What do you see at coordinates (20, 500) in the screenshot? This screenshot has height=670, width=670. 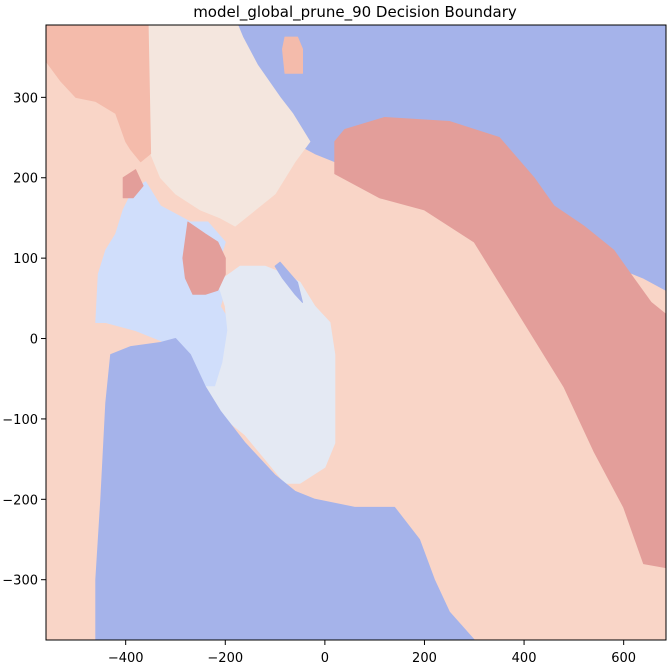 I see `y-tick-label: −200` at bounding box center [20, 500].